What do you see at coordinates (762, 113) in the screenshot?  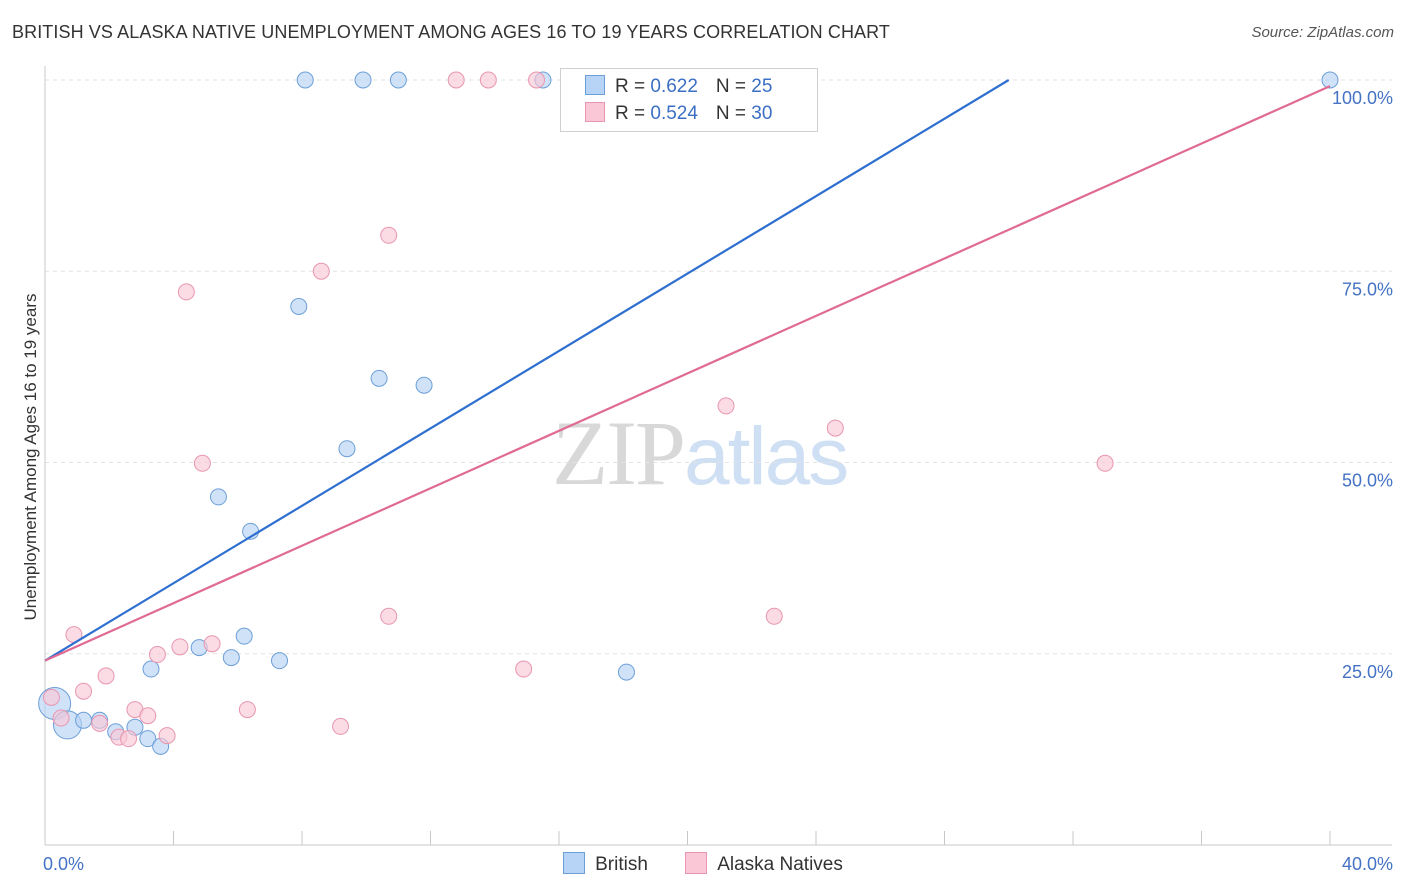 I see `legend-n-value-alaska: 30` at bounding box center [762, 113].